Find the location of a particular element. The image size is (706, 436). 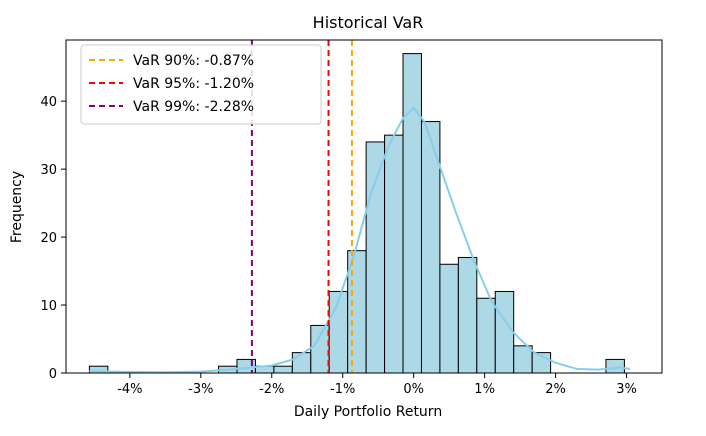

x-tick-label: -3% is located at coordinates (200, 389).